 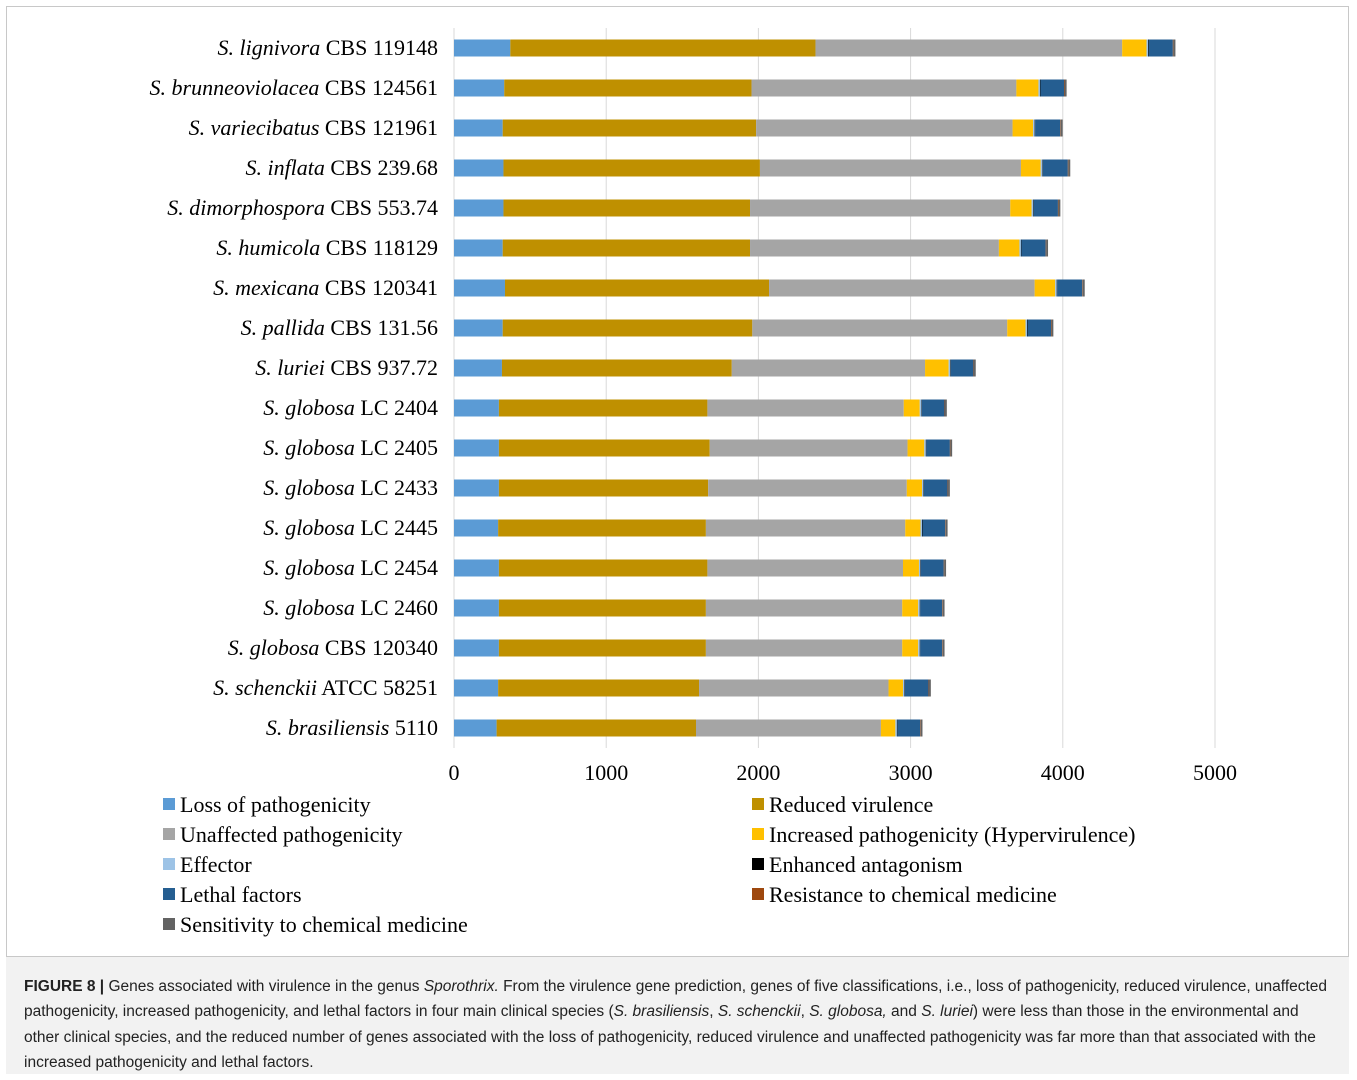 What do you see at coordinates (291, 834) in the screenshot?
I see `legend-label: Unaffected pathogenicity` at bounding box center [291, 834].